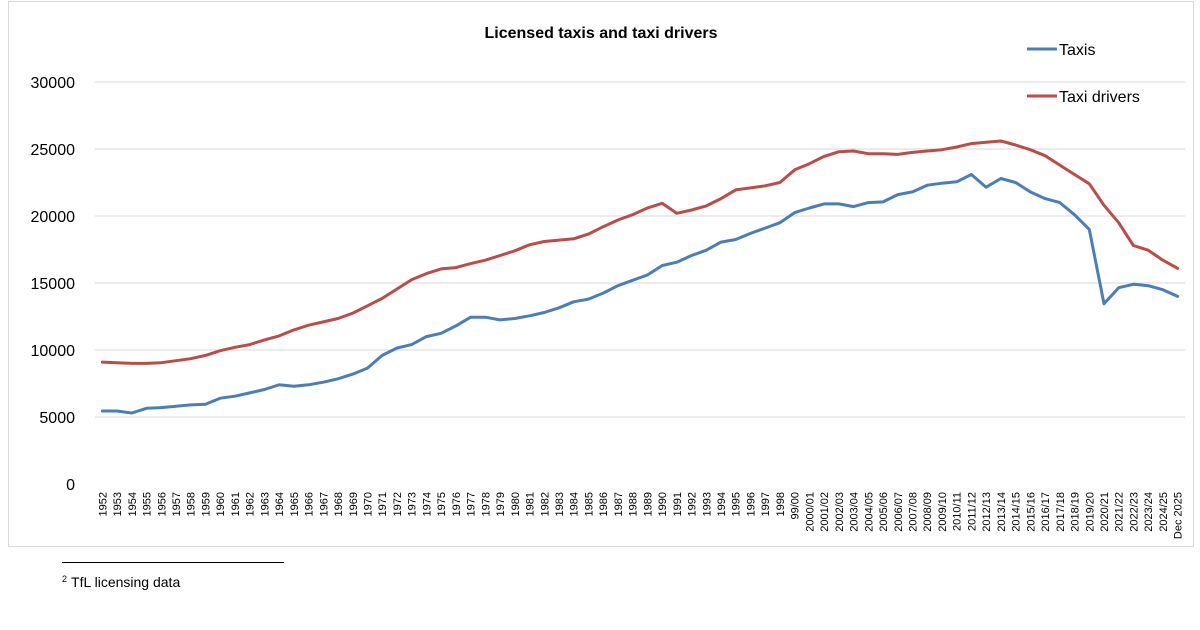  I want to click on x-tick-label: 1961, so click(236, 504).